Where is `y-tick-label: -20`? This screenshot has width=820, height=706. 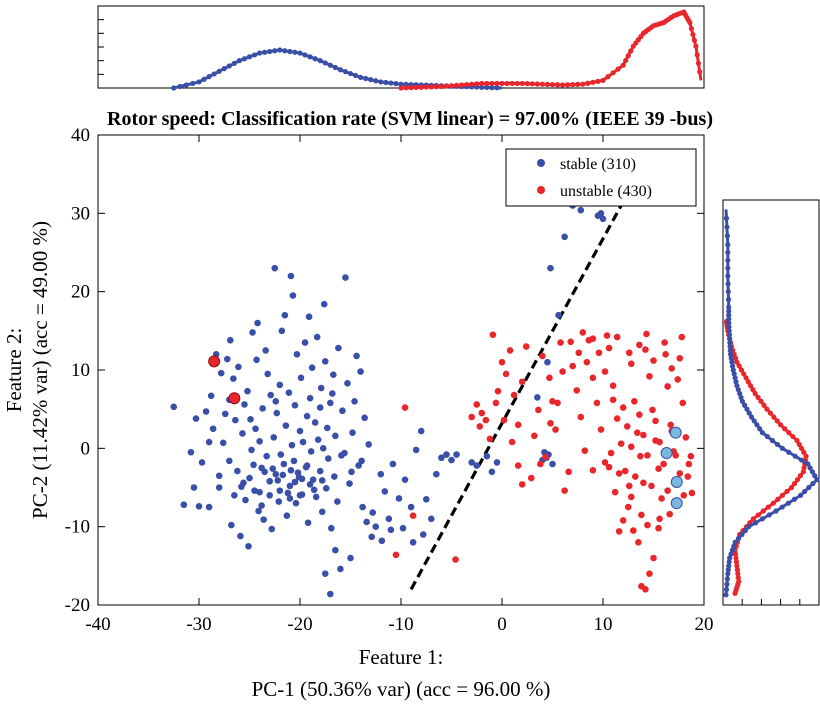 y-tick-label: -20 is located at coordinates (77, 605).